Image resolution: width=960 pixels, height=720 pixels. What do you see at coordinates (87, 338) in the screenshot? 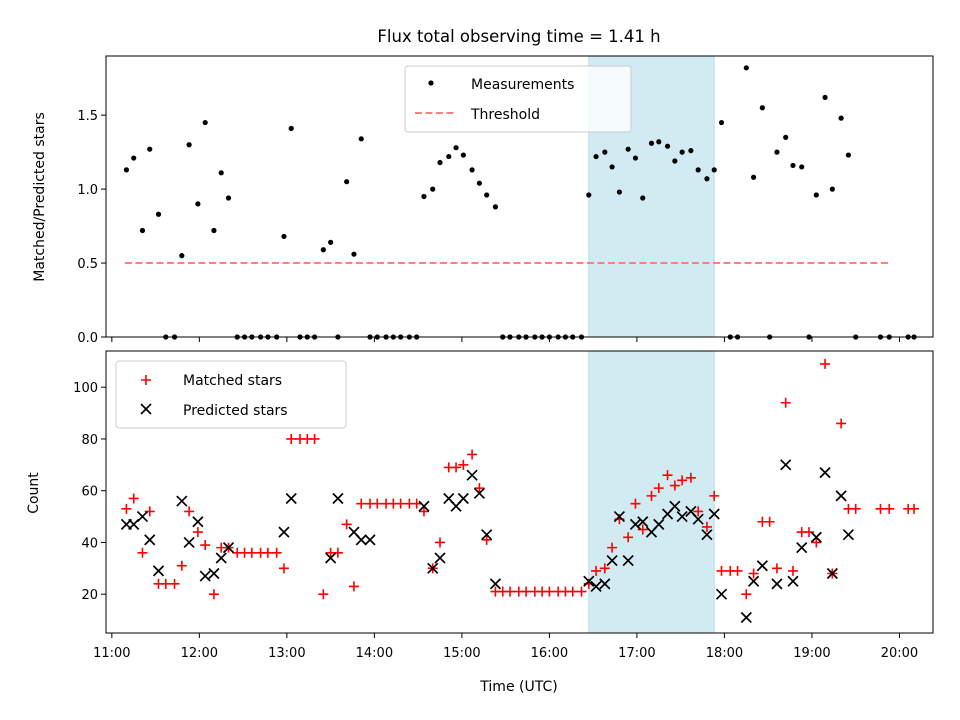
I see `top-y-tick-label: 0.0` at bounding box center [87, 338].